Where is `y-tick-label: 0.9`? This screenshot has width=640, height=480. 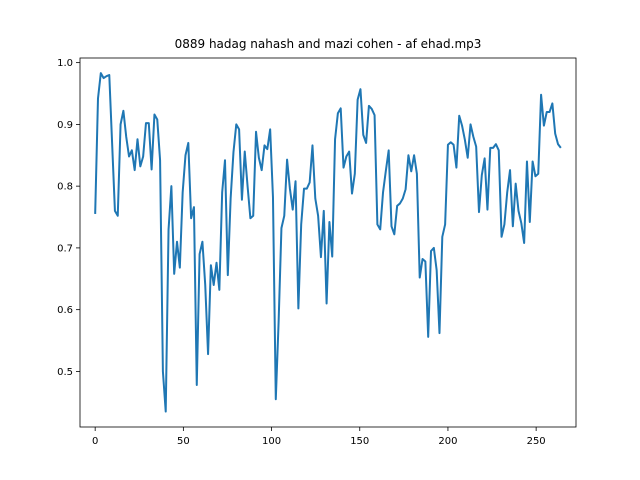
y-tick-label: 0.9 is located at coordinates (65, 125).